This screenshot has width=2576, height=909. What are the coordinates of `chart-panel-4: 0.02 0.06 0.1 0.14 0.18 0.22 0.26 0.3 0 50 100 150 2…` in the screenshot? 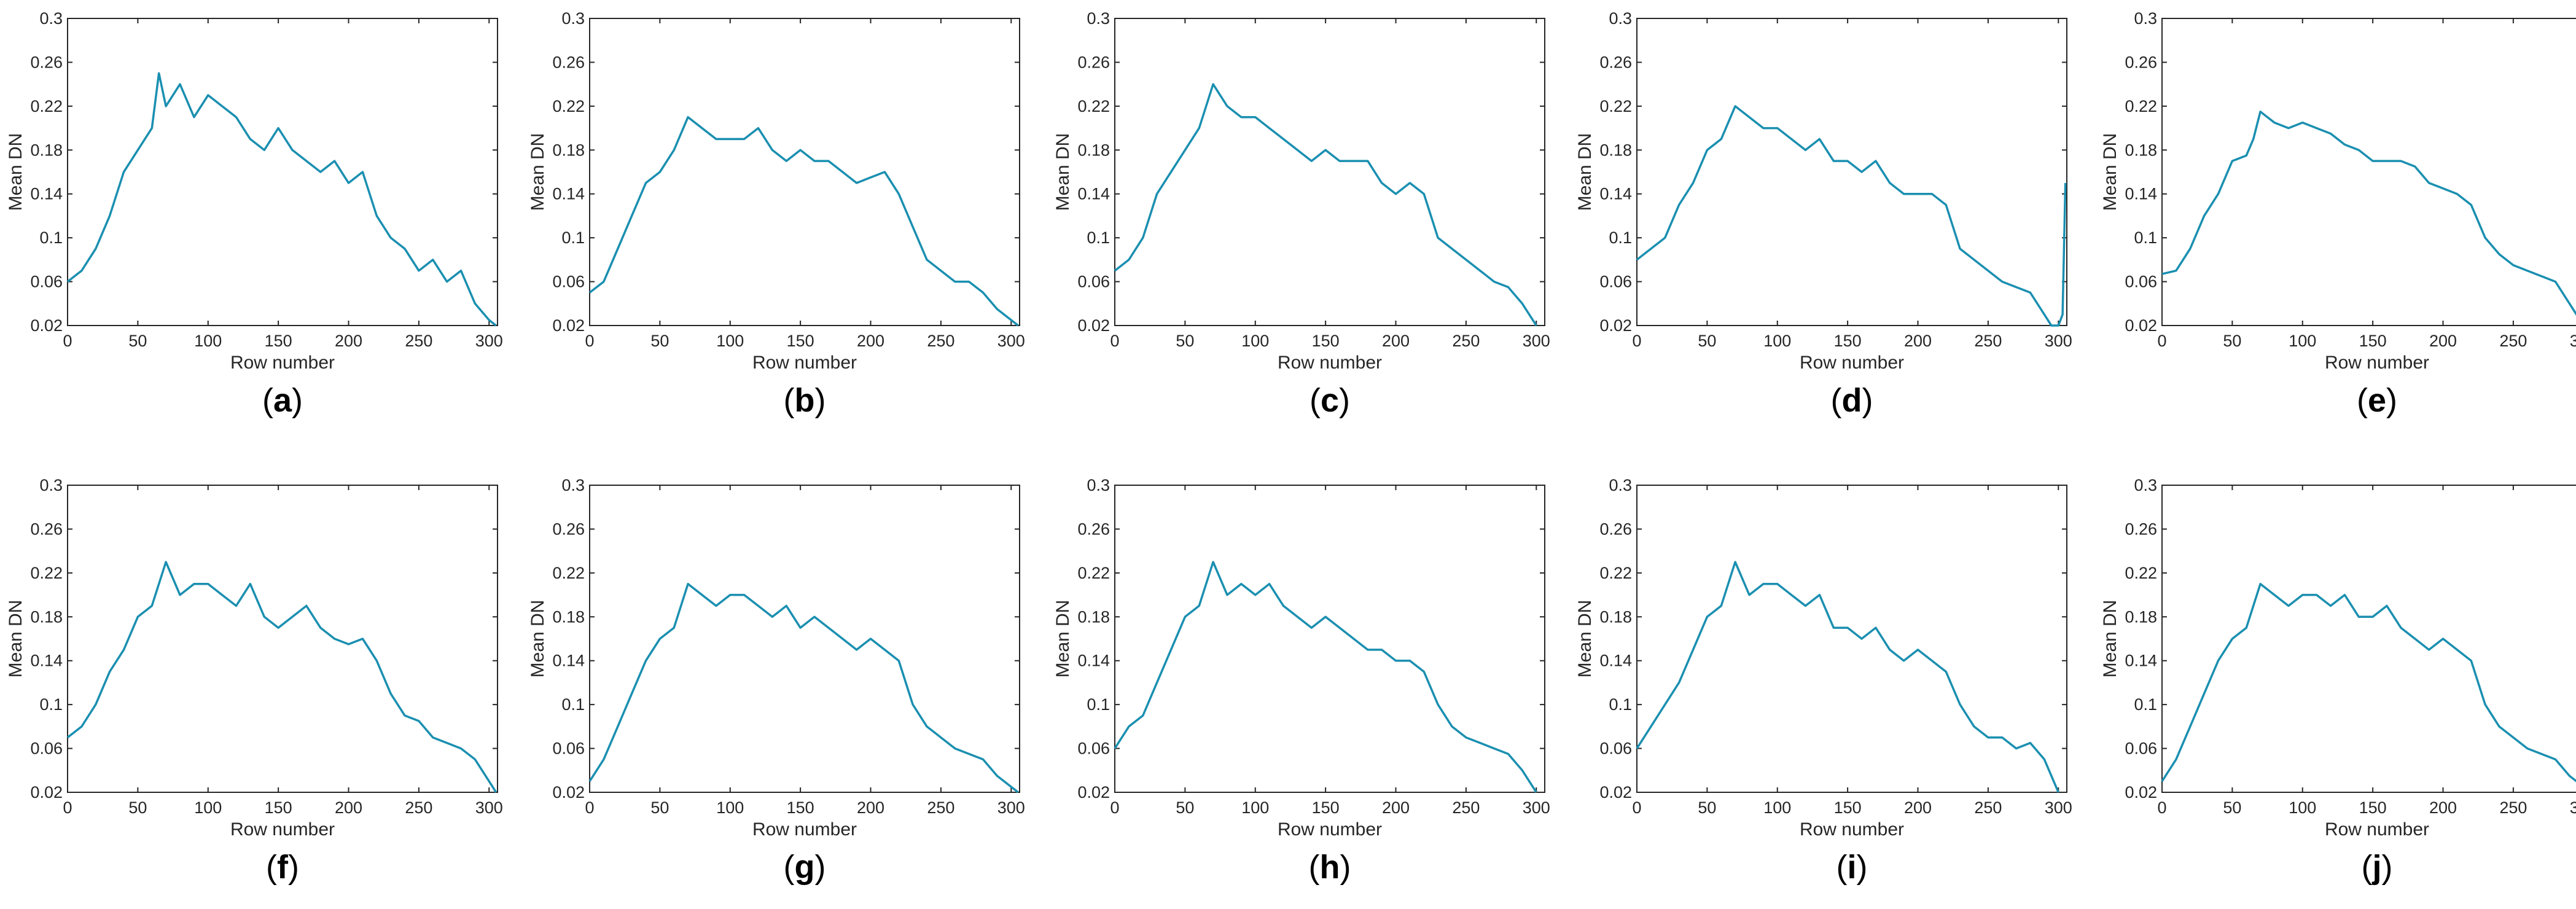 It's located at (1823, 214).